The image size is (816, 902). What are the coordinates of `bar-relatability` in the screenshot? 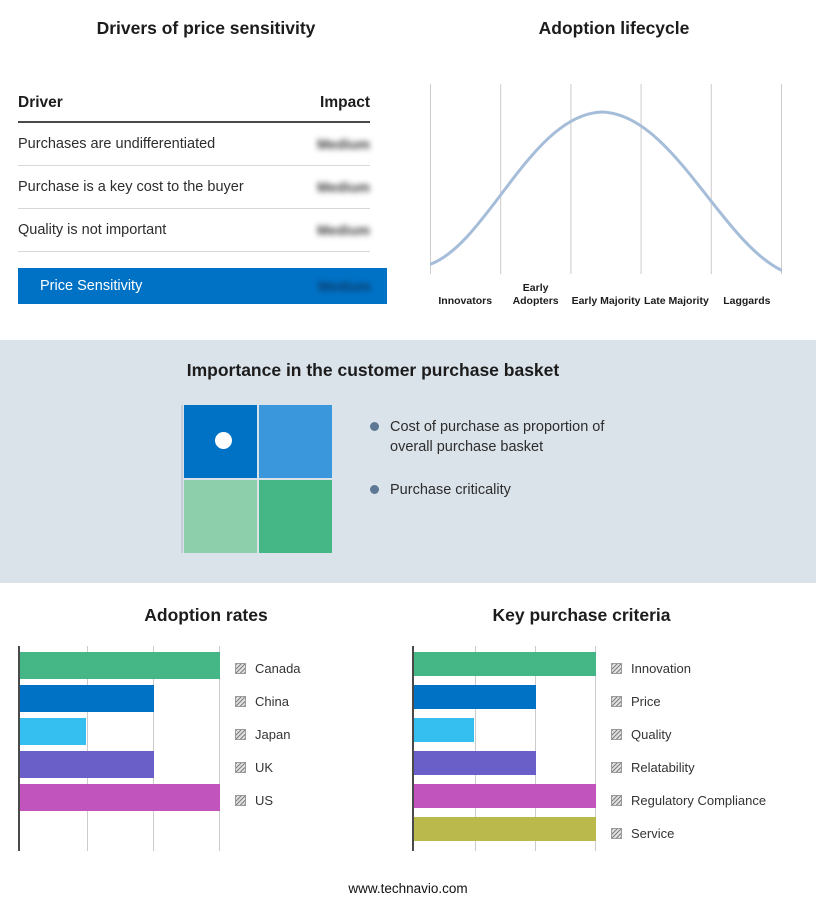 It's located at (475, 763).